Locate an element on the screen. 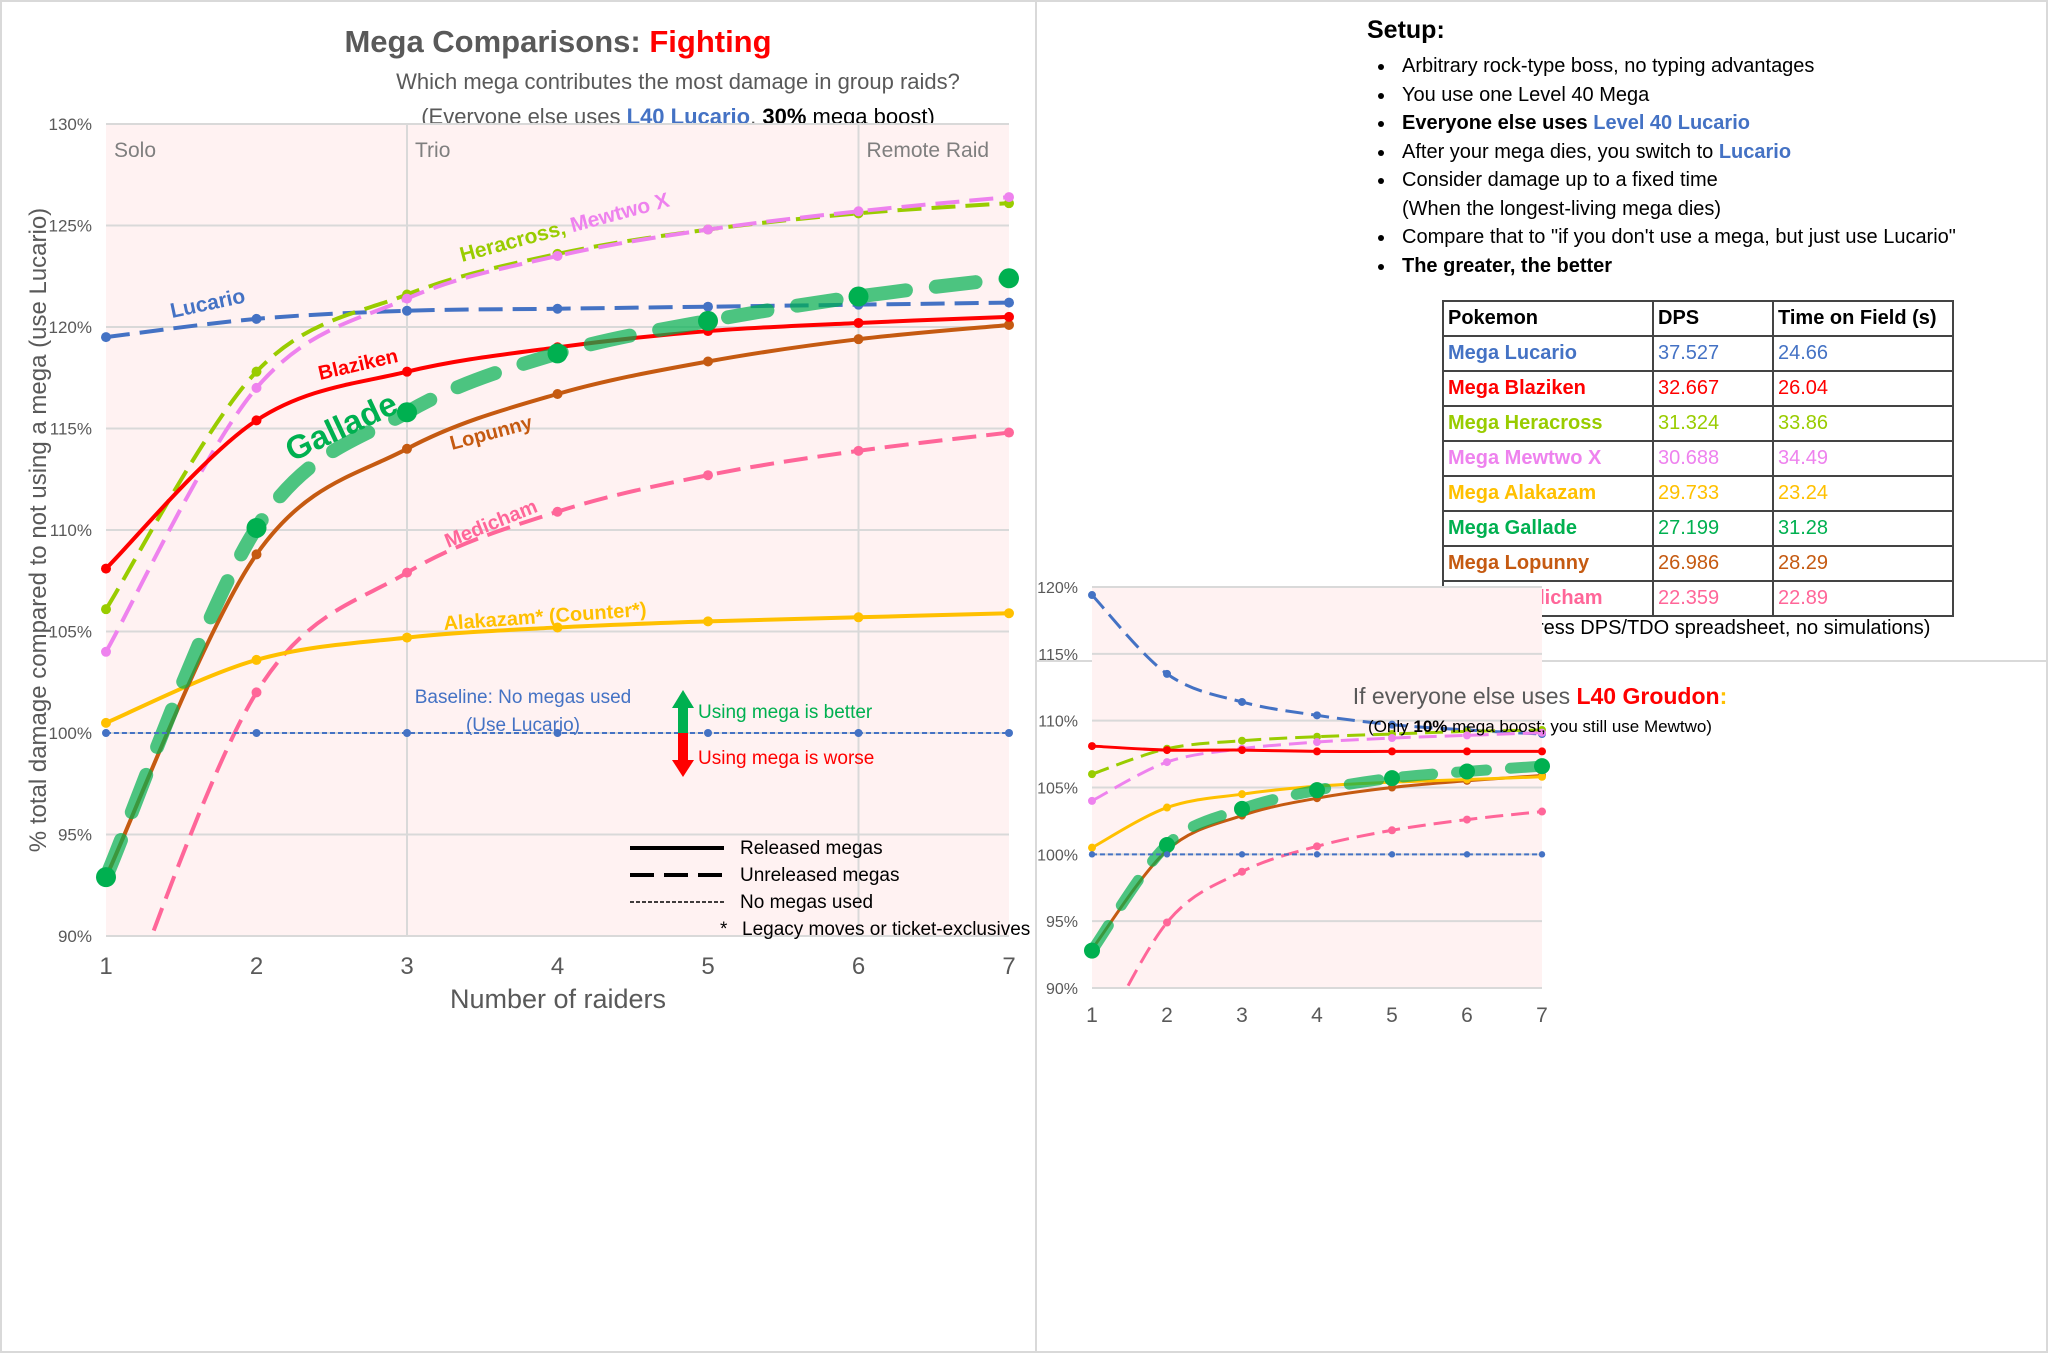 This screenshot has width=2048, height=1353. table-cell-tof: 24.66 is located at coordinates (1863, 353).